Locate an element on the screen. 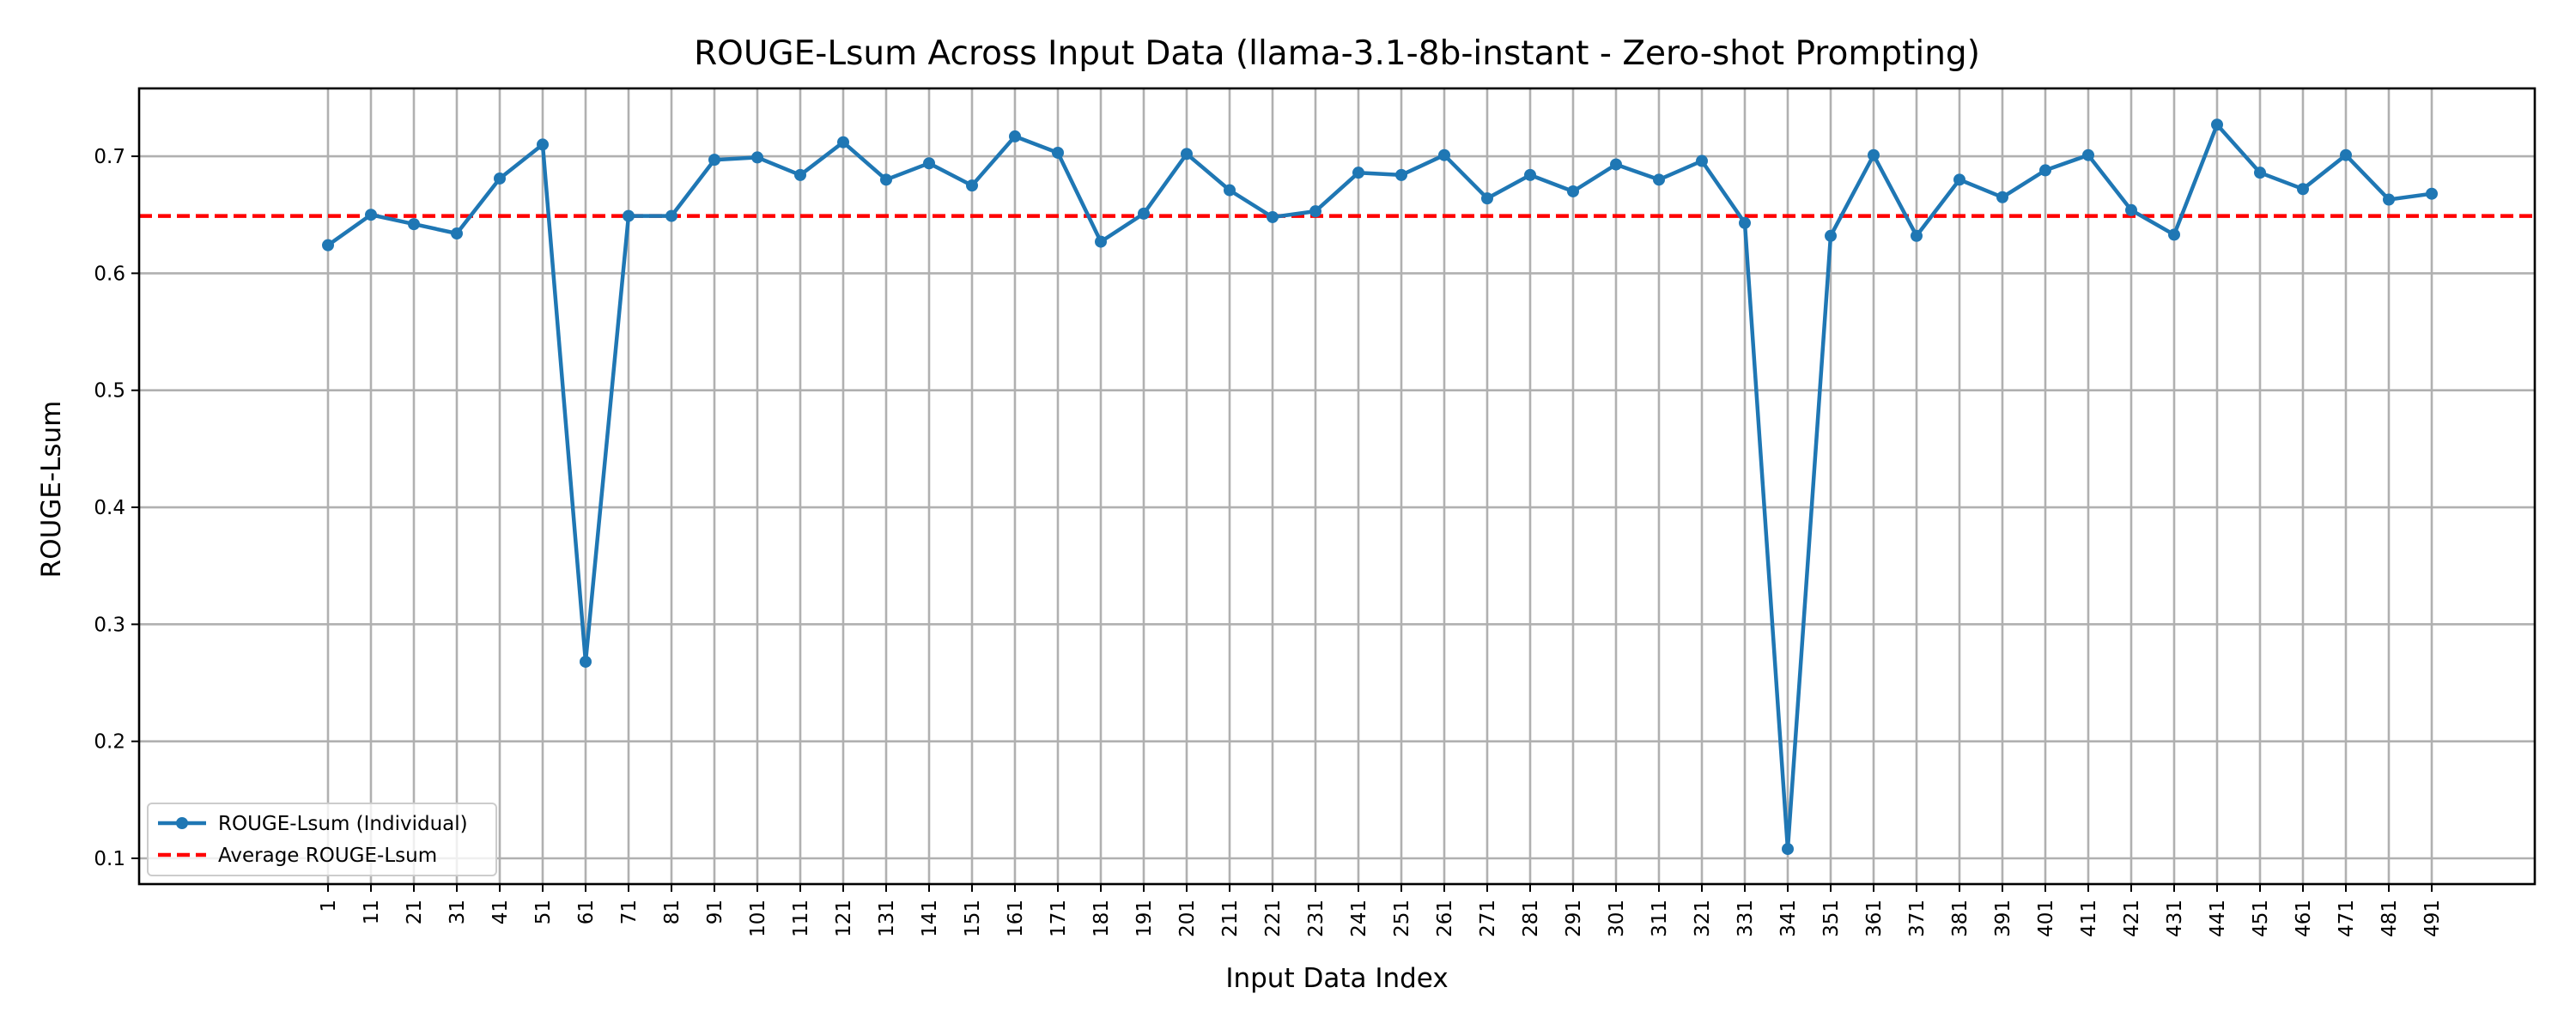 This screenshot has width=2576, height=1030. x-tick-label: 91 is located at coordinates (715, 912).